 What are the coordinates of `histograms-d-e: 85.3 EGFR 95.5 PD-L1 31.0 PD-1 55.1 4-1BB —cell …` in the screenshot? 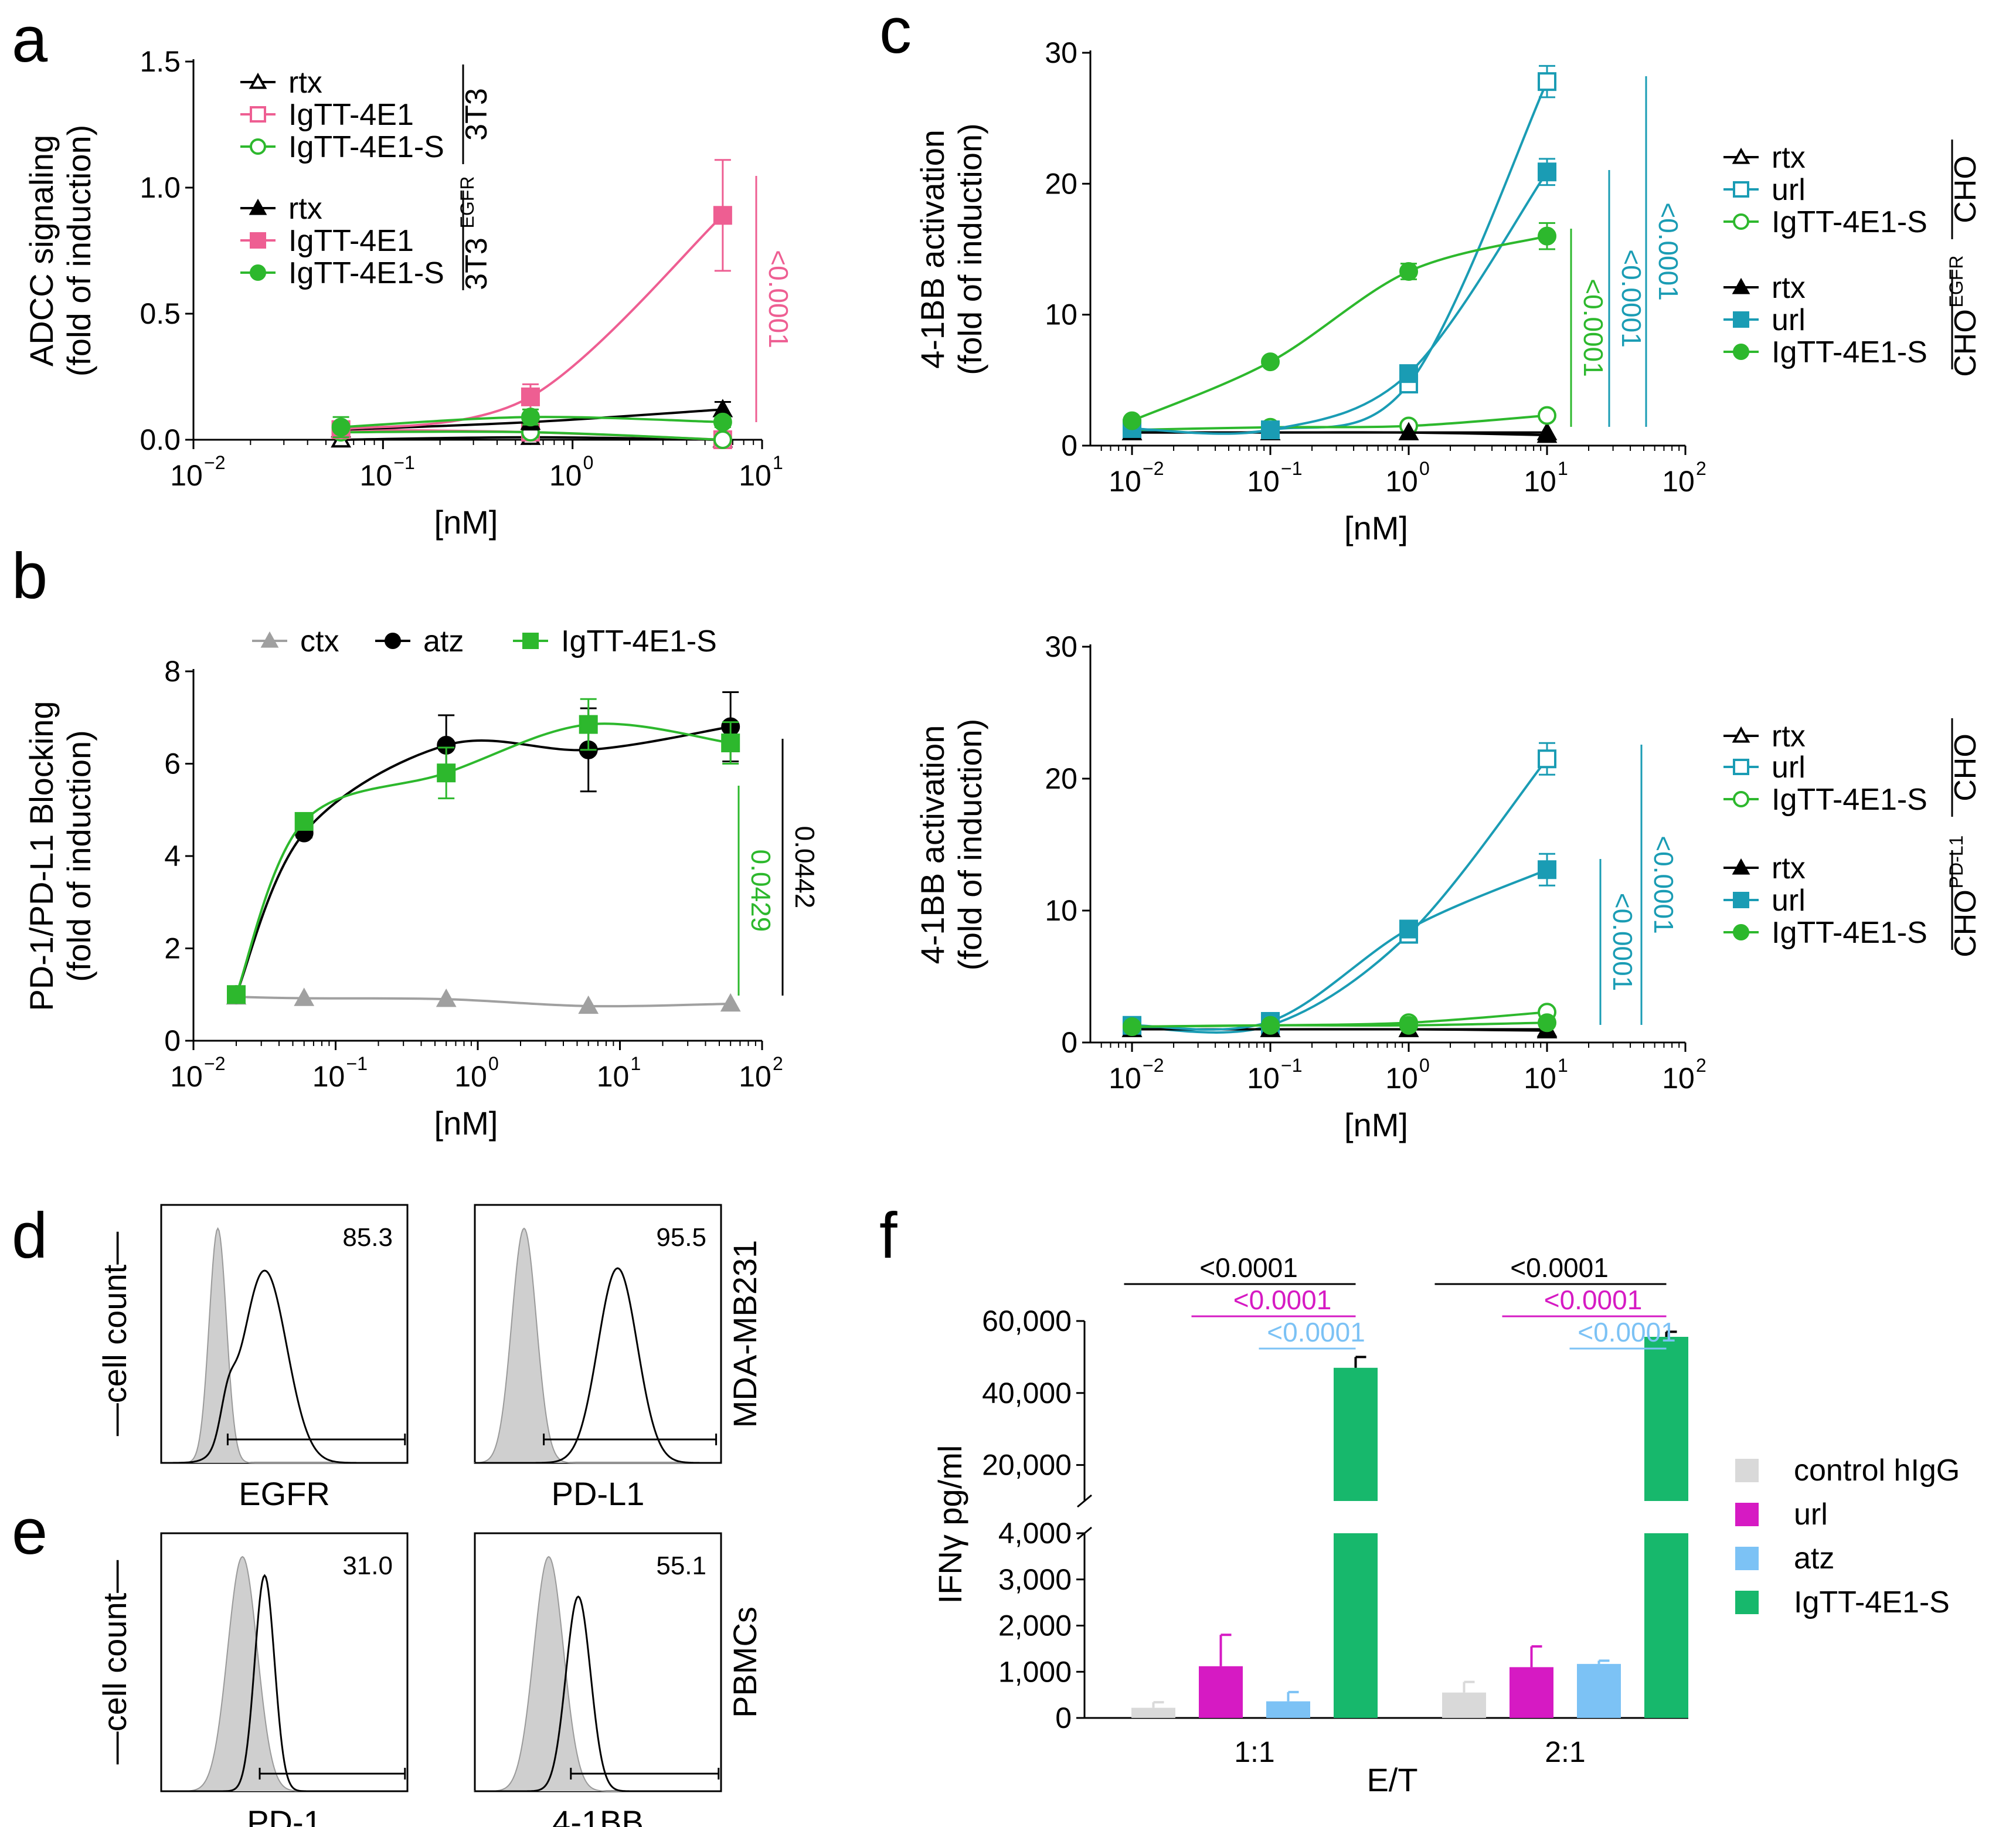 It's located at (429, 1515).